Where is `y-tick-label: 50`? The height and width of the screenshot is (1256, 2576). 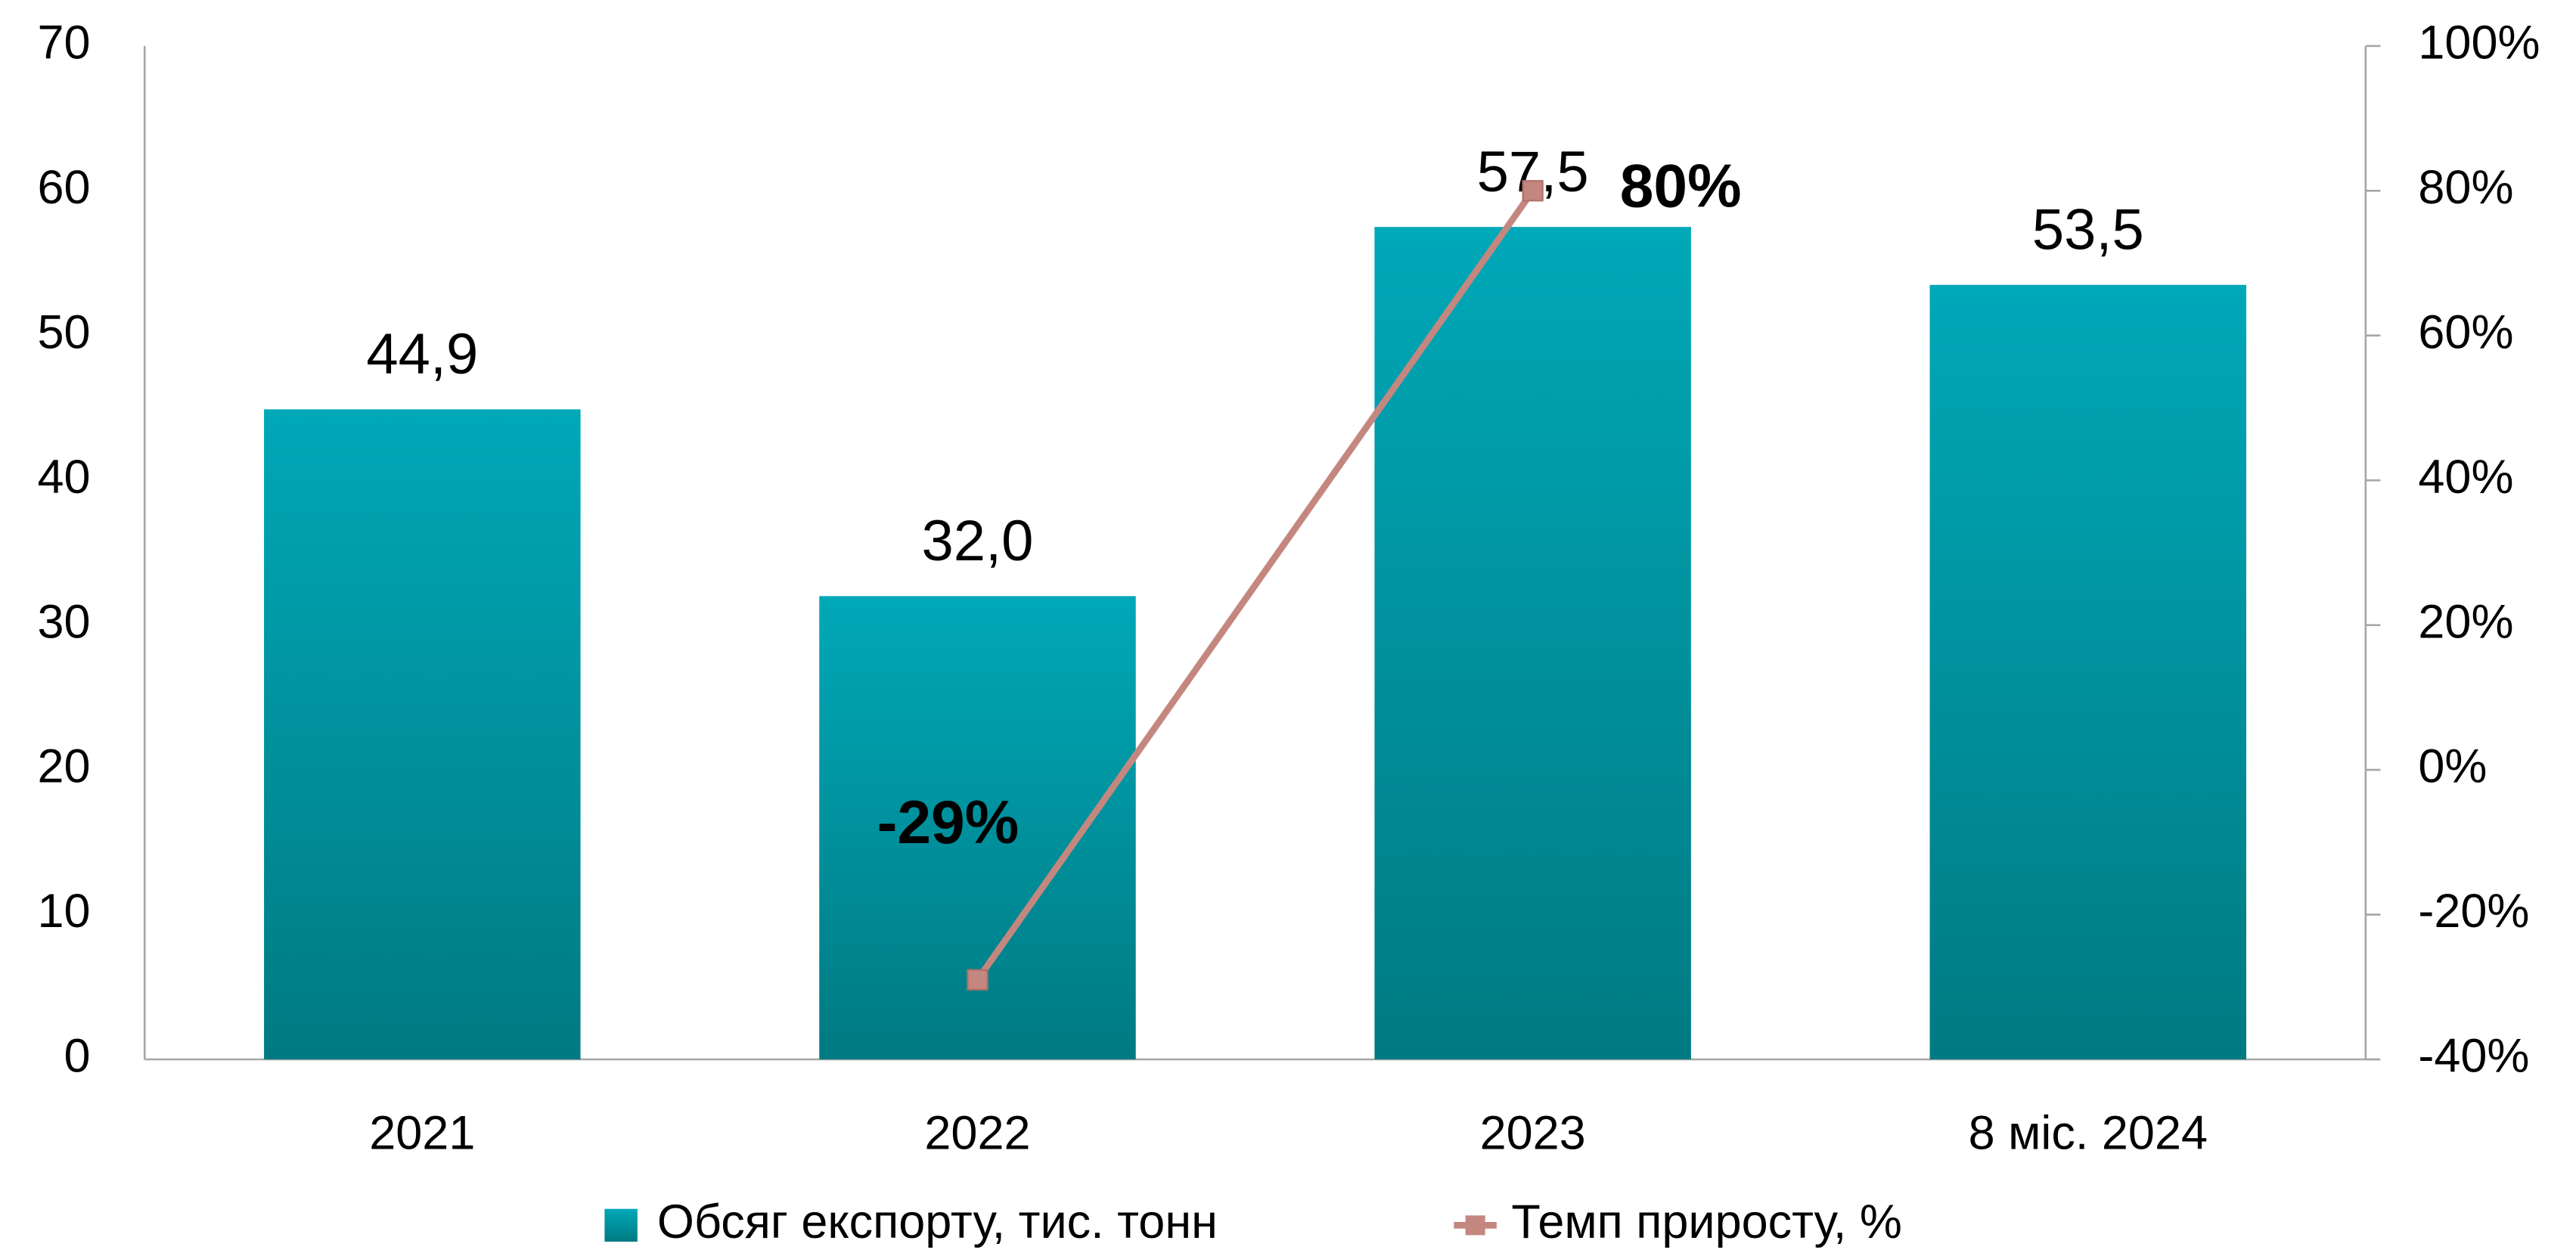
y-tick-label: 50 is located at coordinates (63, 331).